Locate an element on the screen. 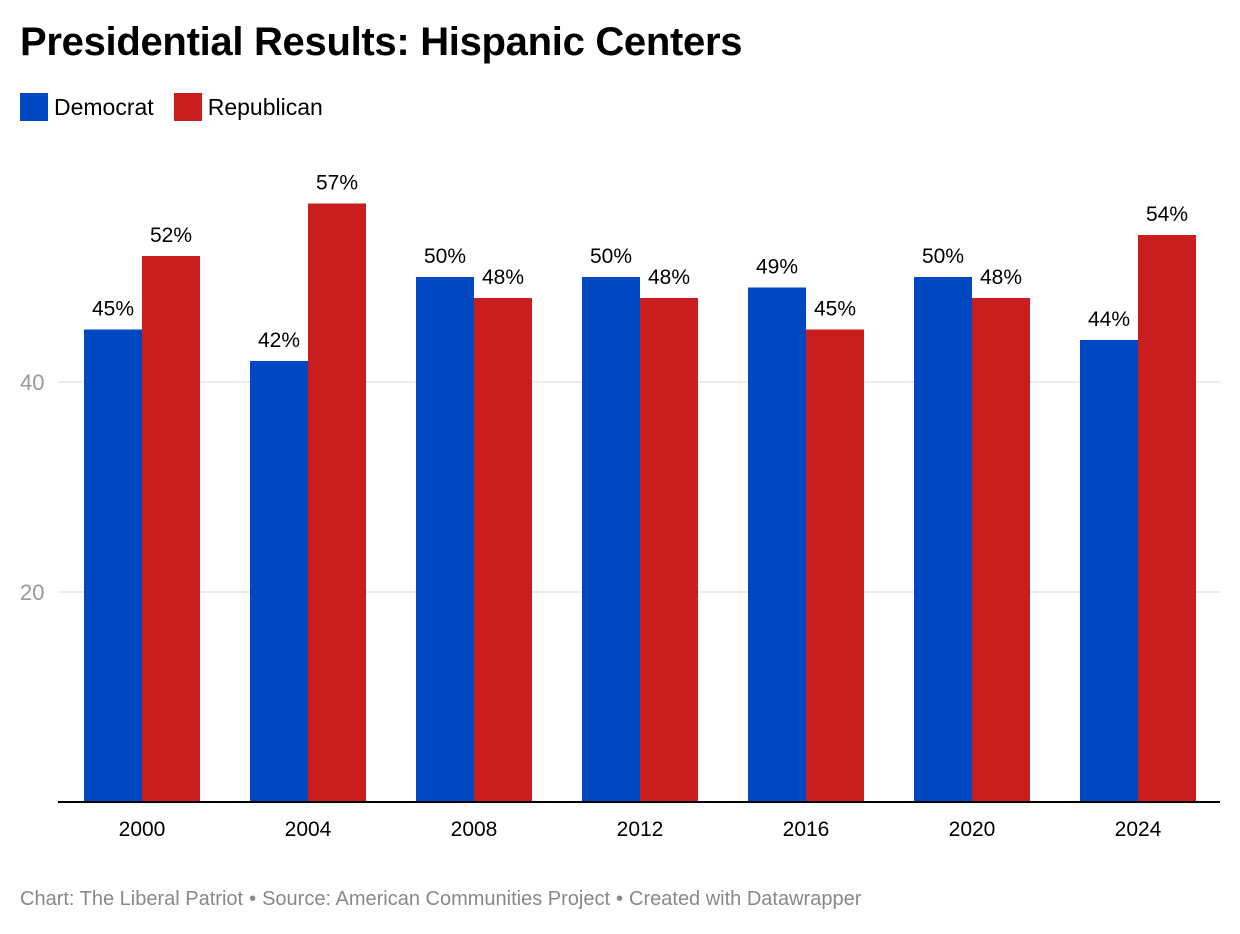  footer-source: Source: American Communities Project is located at coordinates (436, 899).